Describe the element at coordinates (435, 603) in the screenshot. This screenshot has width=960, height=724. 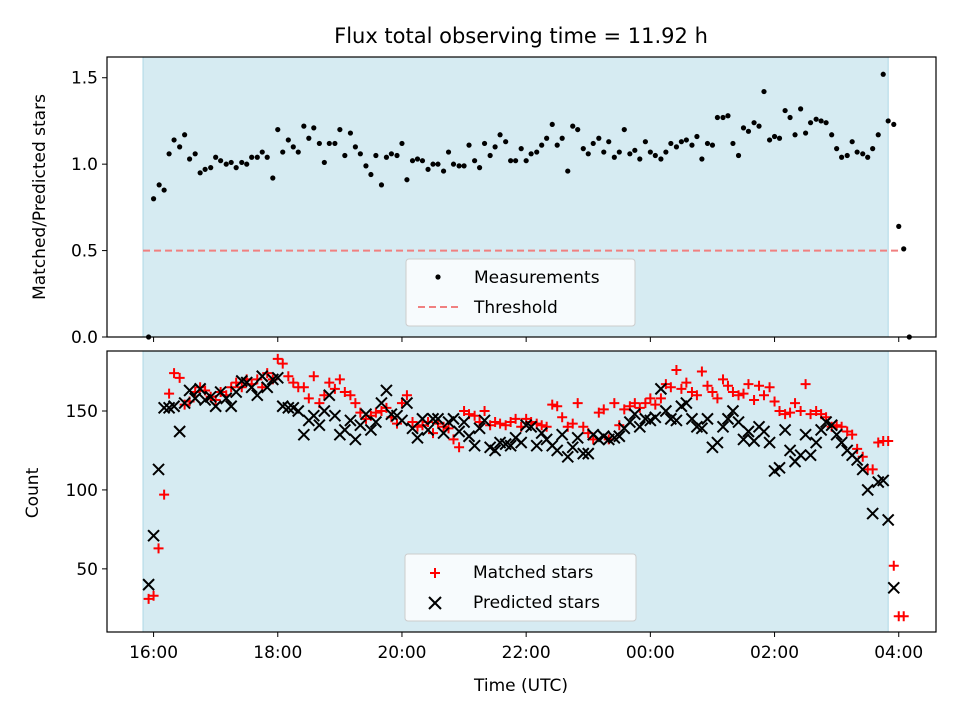
I see `legend-predicted-marker` at that location.